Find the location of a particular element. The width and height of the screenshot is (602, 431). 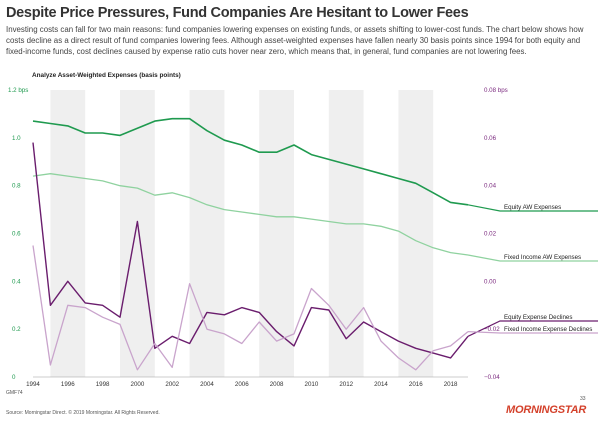

page-number: 33 is located at coordinates (583, 399).